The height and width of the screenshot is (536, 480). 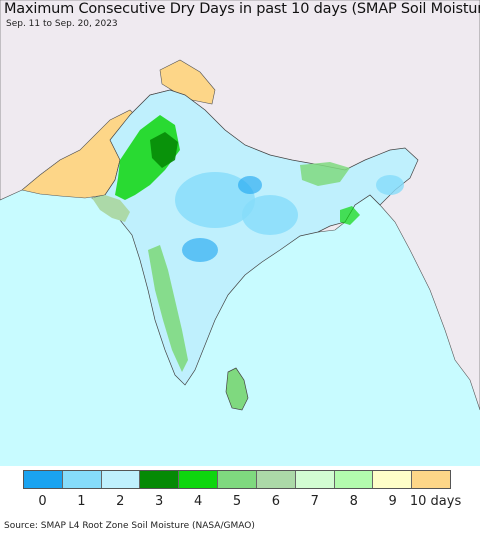 What do you see at coordinates (81, 501) in the screenshot?
I see `legend-tick-label: 1` at bounding box center [81, 501].